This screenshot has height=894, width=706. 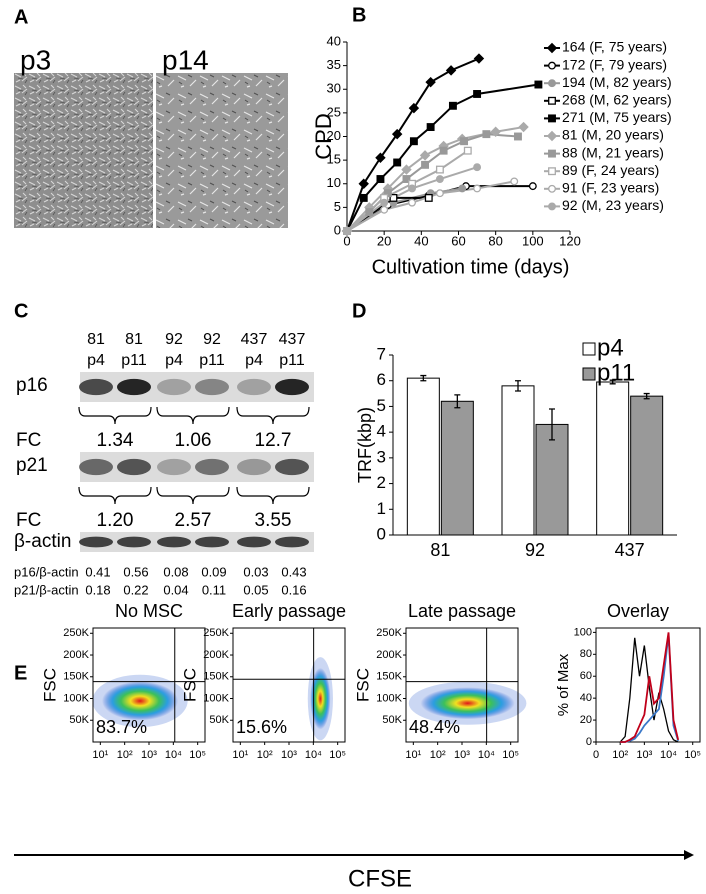 What do you see at coordinates (149, 755) in the screenshot?
I see `x-tick-label: 10³` at bounding box center [149, 755].